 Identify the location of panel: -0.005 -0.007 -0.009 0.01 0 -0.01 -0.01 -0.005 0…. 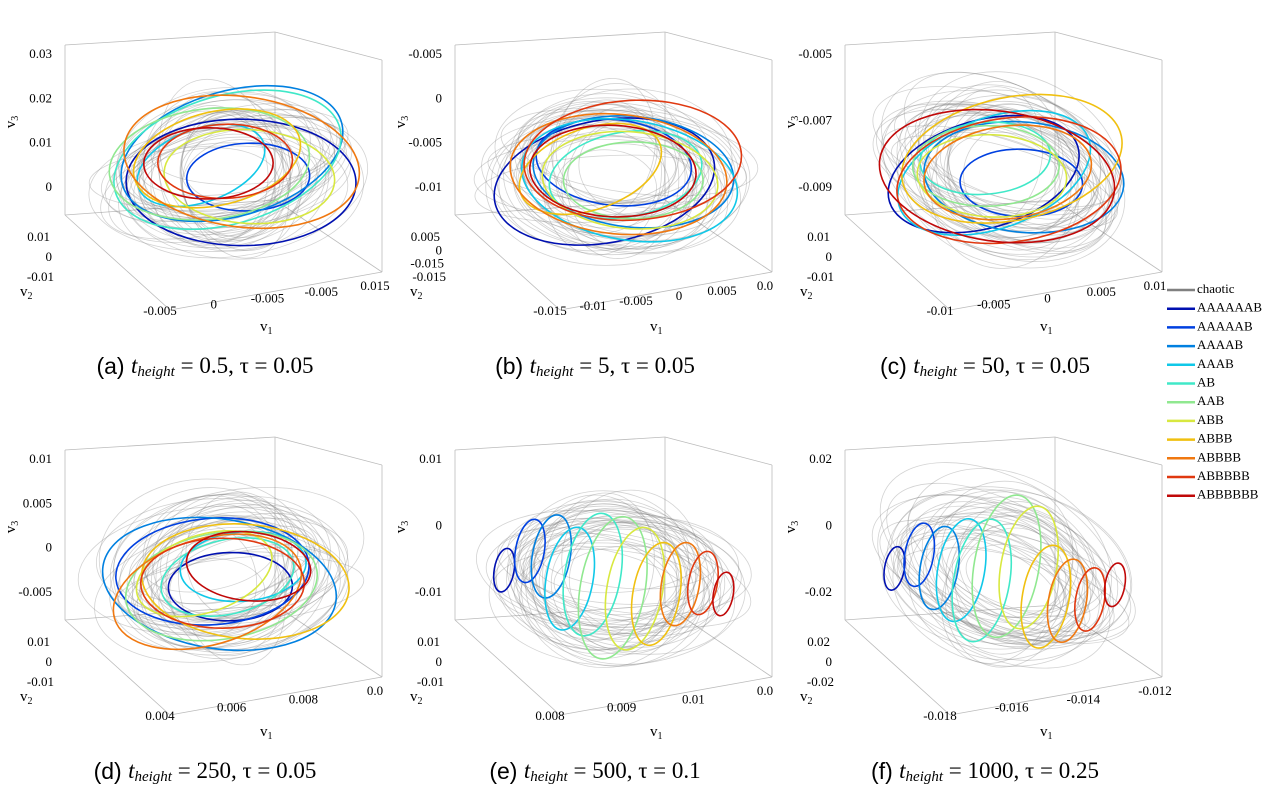
(982, 174).